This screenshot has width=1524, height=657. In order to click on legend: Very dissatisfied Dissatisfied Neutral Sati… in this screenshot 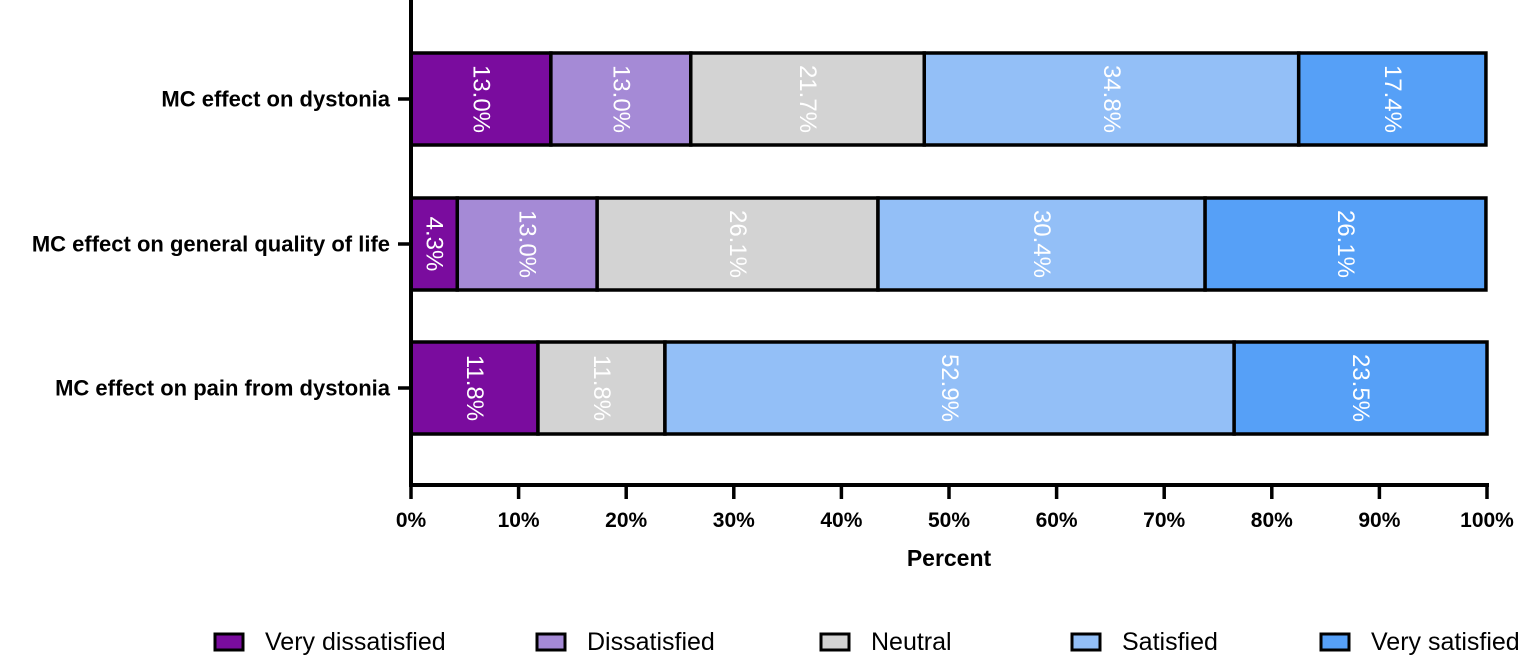, I will do `click(866, 642)`.